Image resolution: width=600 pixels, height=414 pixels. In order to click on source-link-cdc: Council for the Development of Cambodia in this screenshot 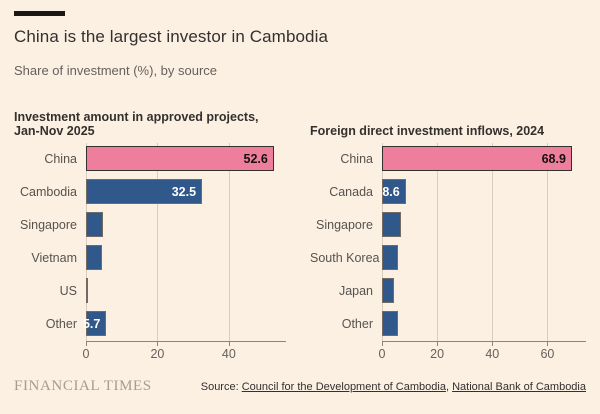, I will do `click(343, 387)`.